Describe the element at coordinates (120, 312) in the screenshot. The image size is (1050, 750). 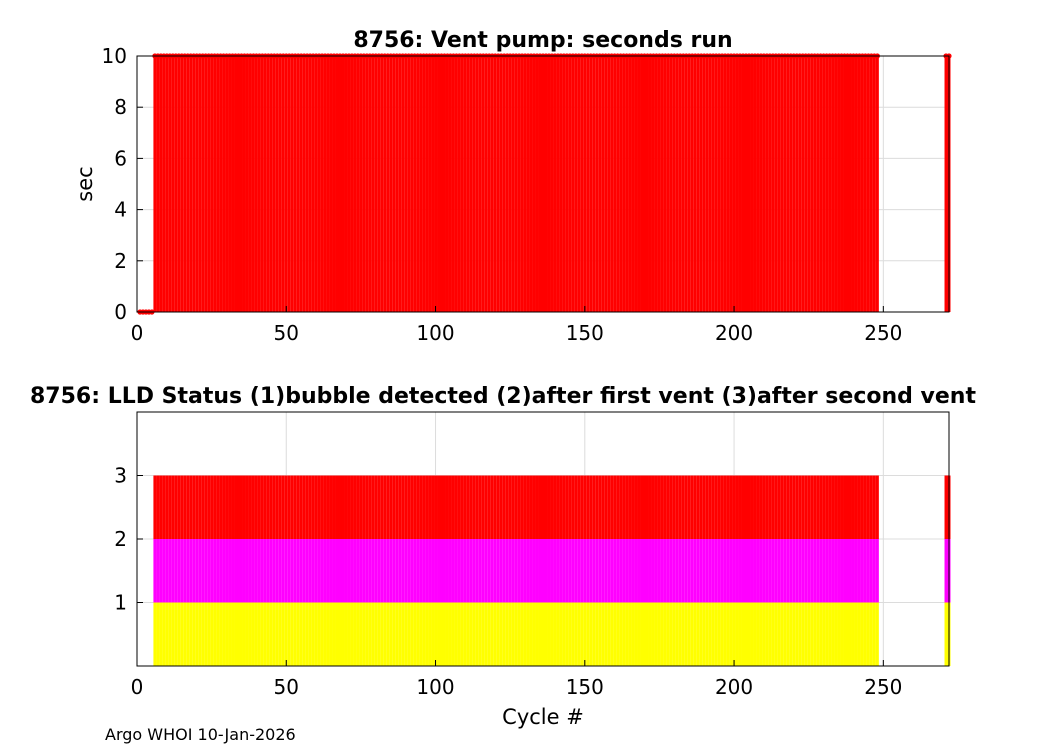
I see `y-tick-label: 0` at that location.